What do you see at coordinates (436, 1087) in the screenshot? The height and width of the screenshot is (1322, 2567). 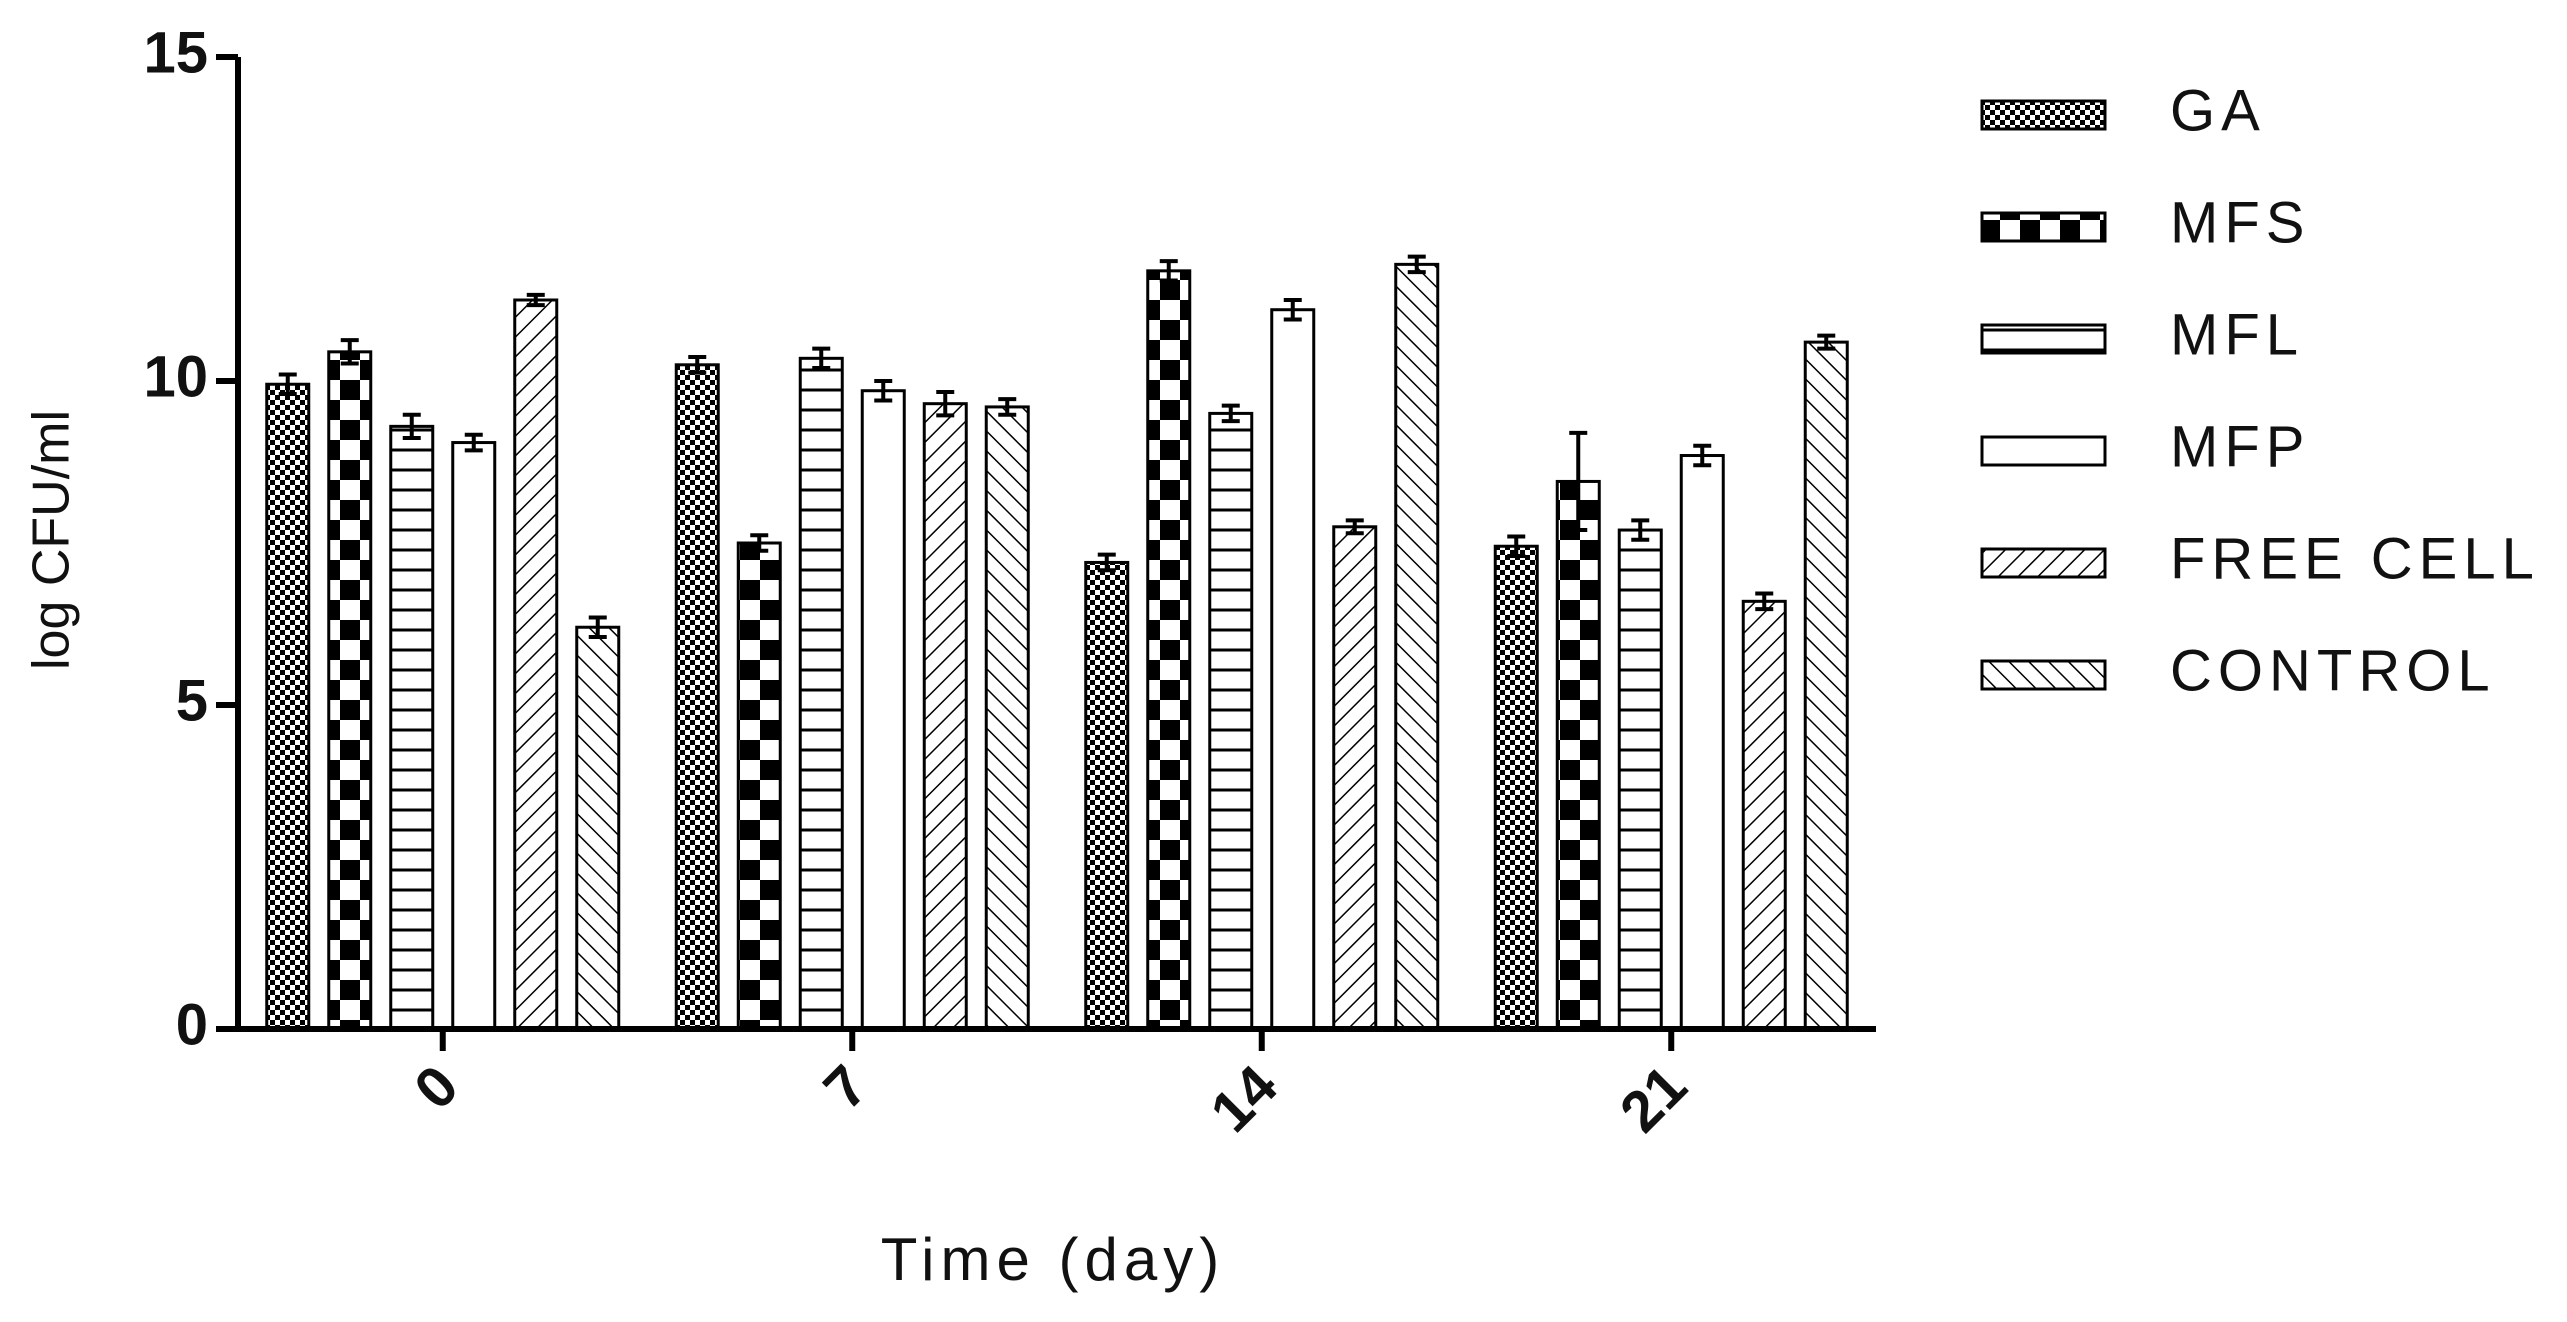 I see `x-tick-label: 0` at bounding box center [436, 1087].